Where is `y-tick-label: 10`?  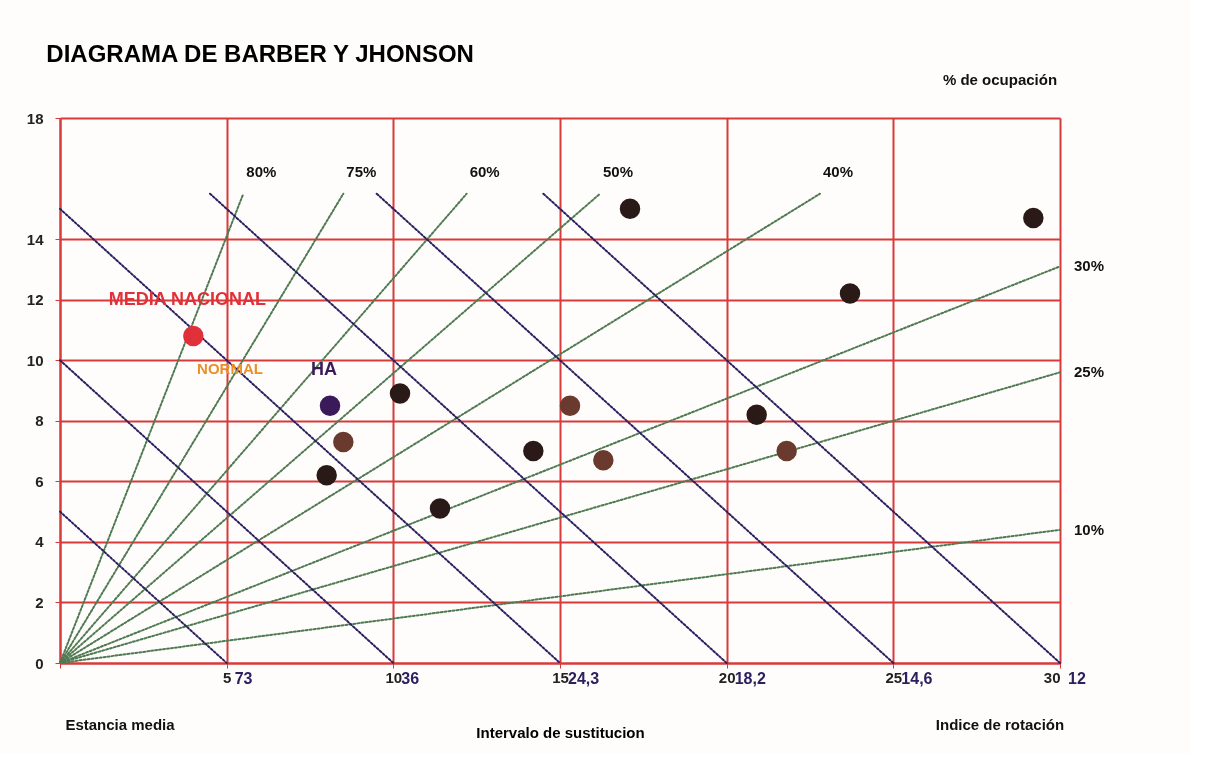 y-tick-label: 10 is located at coordinates (35, 360).